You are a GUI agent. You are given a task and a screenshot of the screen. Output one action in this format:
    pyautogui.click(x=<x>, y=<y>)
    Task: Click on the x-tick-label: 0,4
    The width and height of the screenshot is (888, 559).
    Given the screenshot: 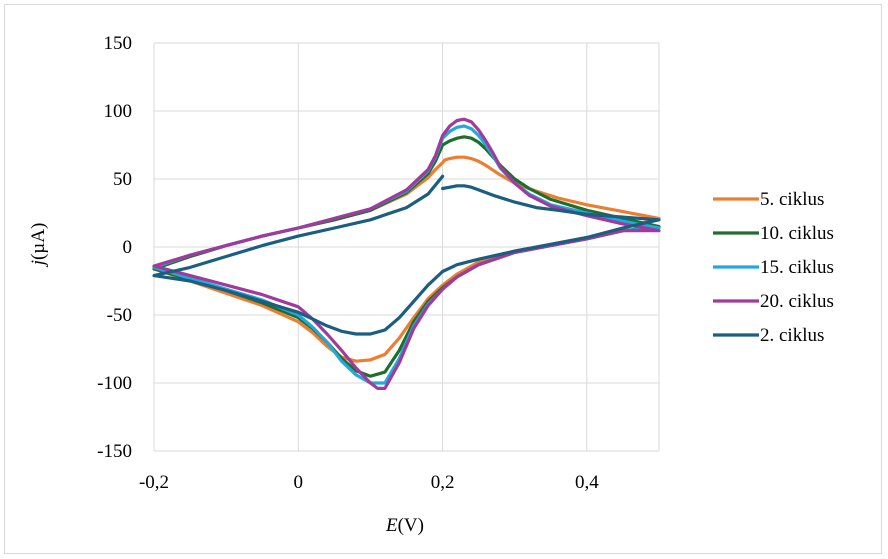 What is the action you would take?
    pyautogui.click(x=587, y=482)
    